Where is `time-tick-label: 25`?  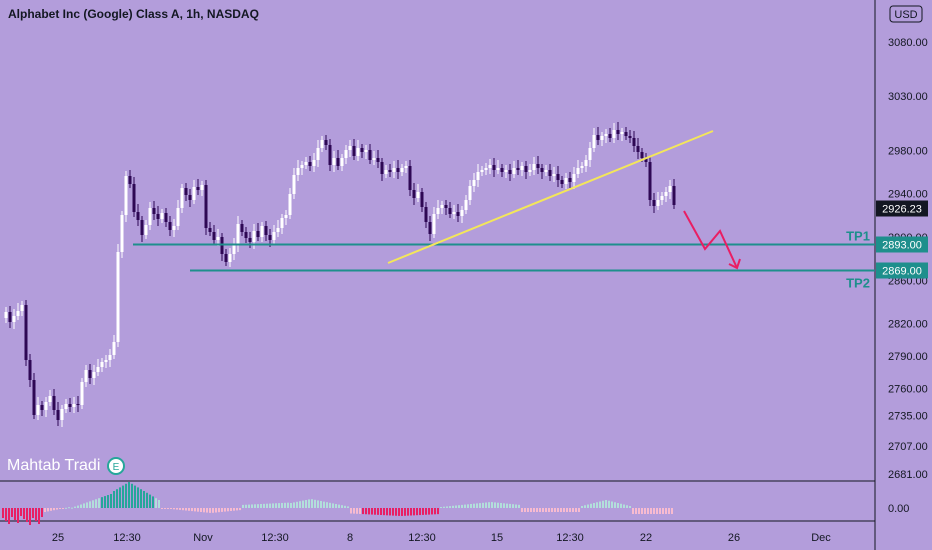
time-tick-label: 25 is located at coordinates (58, 538).